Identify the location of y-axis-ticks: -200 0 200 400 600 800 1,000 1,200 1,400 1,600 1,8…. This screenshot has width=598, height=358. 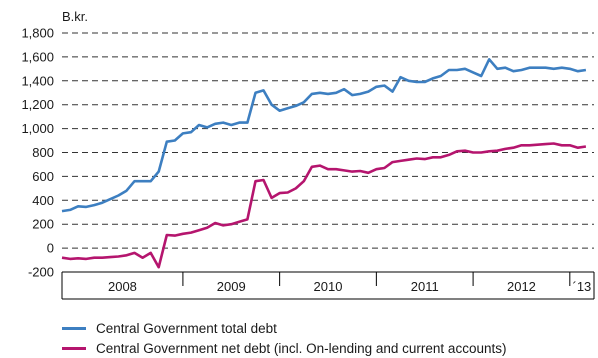
(37, 153).